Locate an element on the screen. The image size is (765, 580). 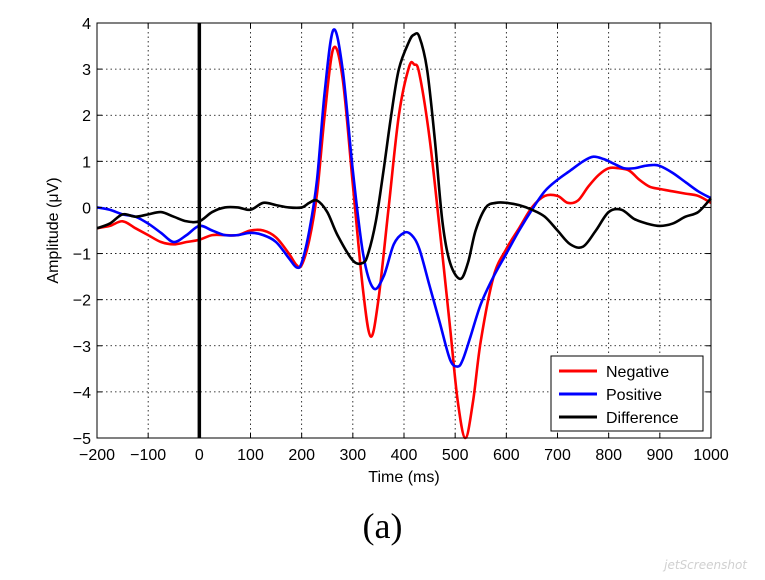
y-tick-label: −5 is located at coordinates (82, 439).